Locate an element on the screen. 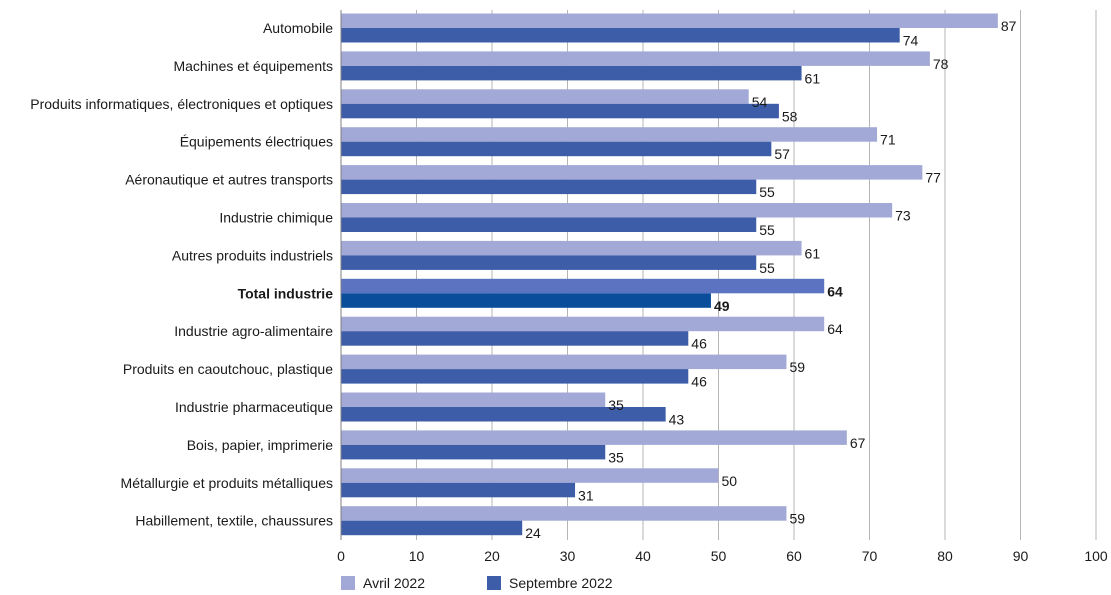  legend-swatch-april is located at coordinates (348, 583).